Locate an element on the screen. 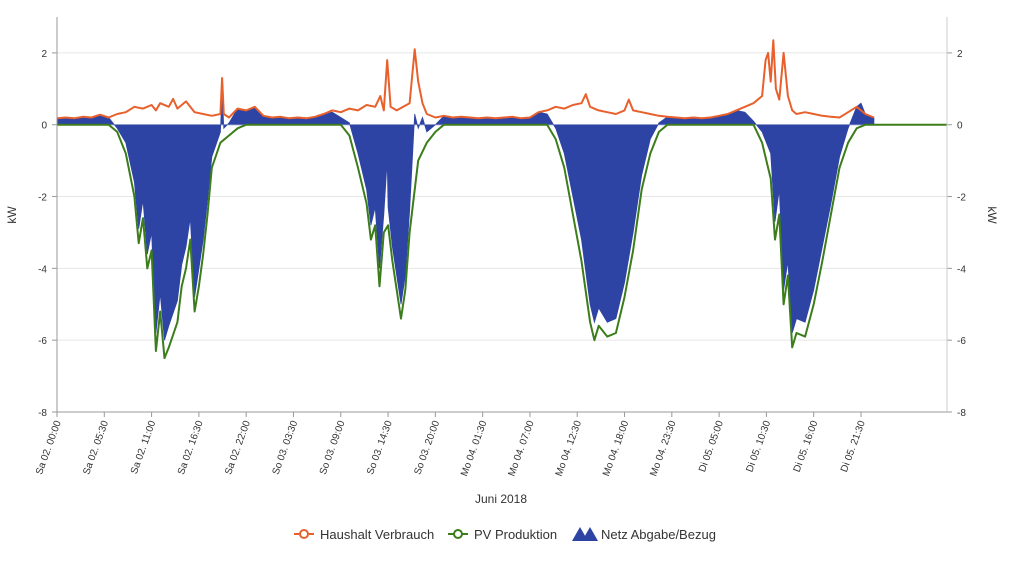 This screenshot has height=561, width=1009. y-axis-title-left: kW is located at coordinates (12, 215).